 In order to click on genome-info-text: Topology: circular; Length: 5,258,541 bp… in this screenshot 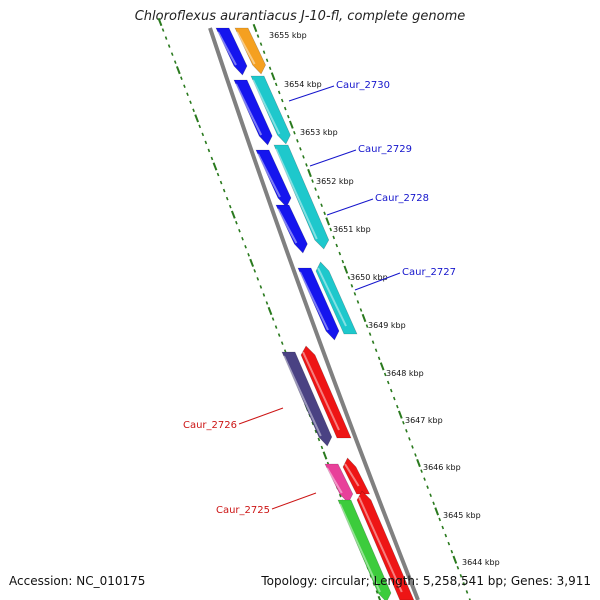, I will do `click(426, 581)`.